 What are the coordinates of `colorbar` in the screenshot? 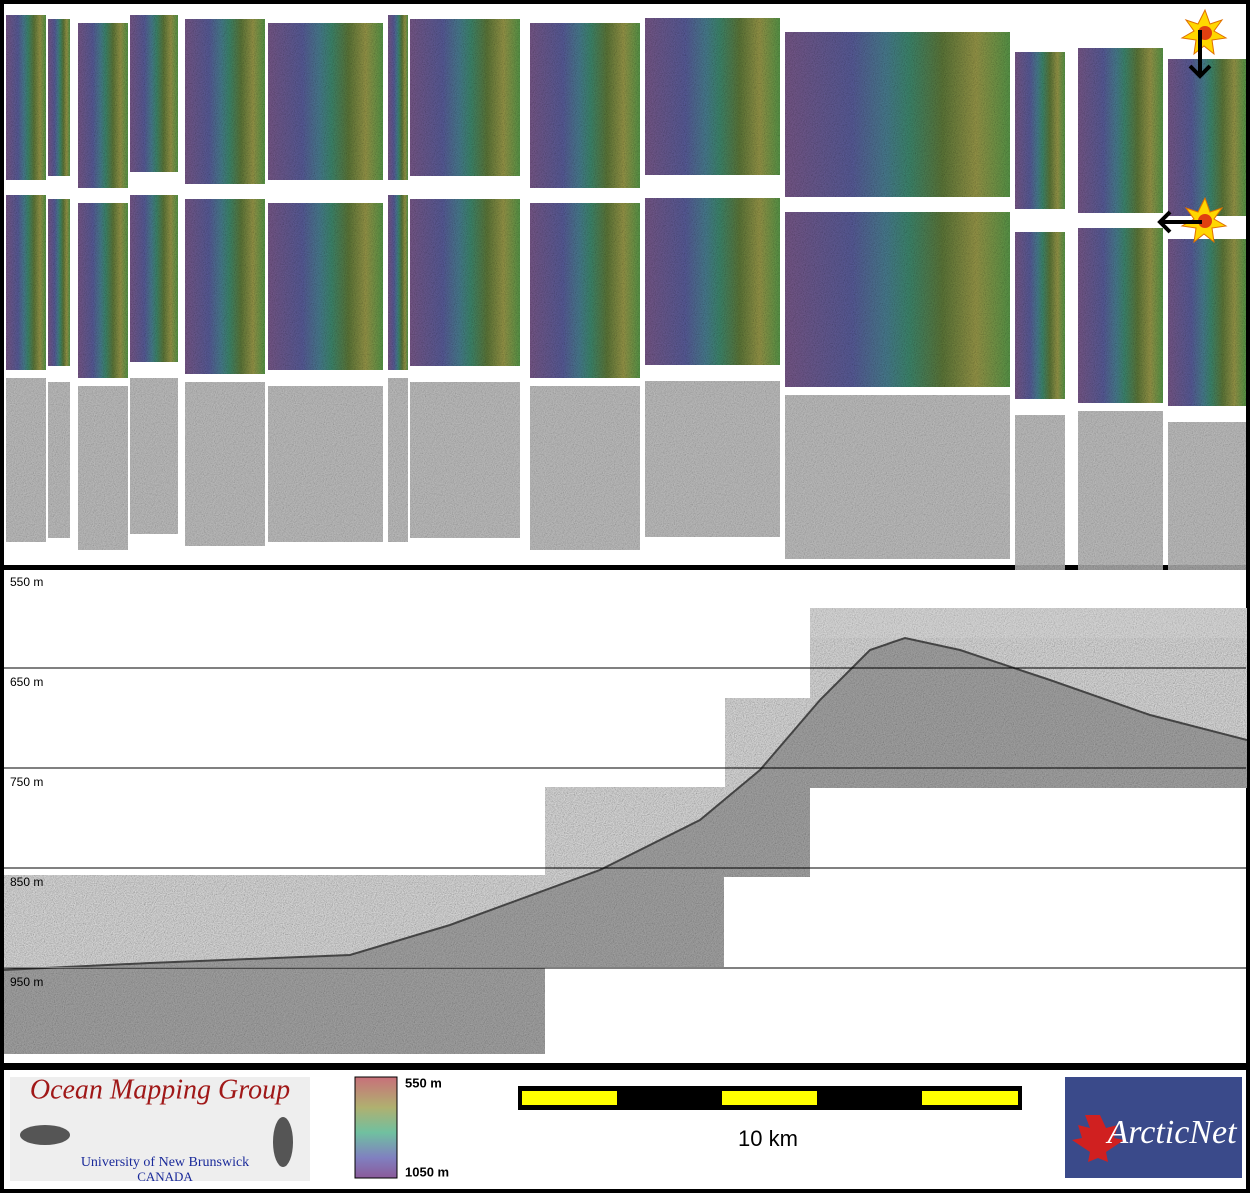 It's located at (376, 1127).